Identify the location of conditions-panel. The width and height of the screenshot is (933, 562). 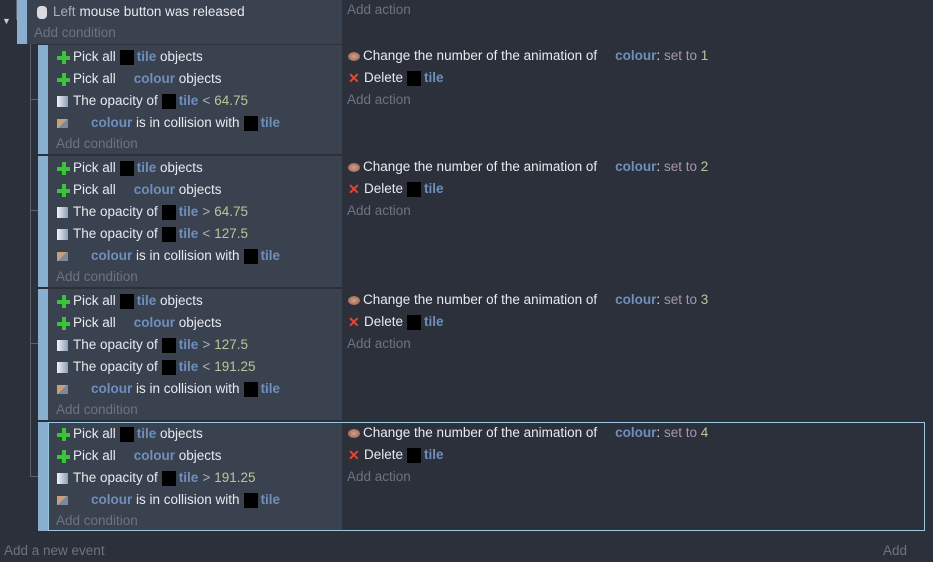
(195, 476).